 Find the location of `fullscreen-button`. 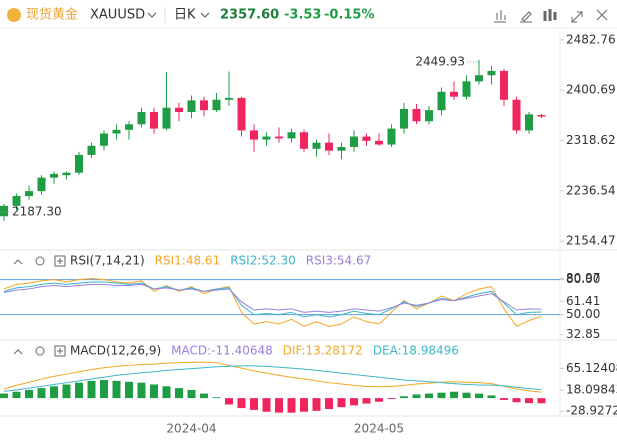

fullscreen-button is located at coordinates (577, 17).